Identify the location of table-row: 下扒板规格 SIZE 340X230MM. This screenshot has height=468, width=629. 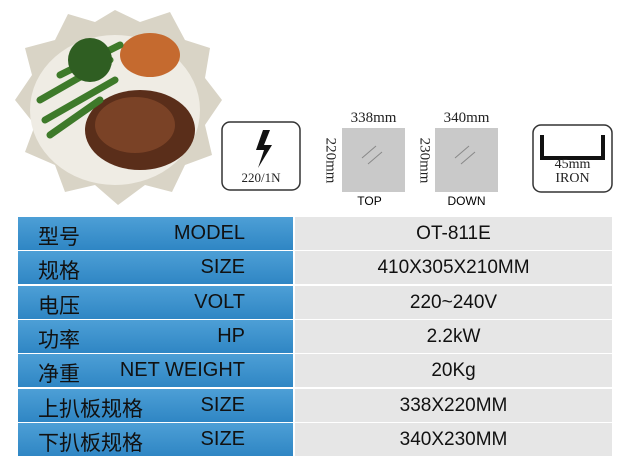
(315, 439).